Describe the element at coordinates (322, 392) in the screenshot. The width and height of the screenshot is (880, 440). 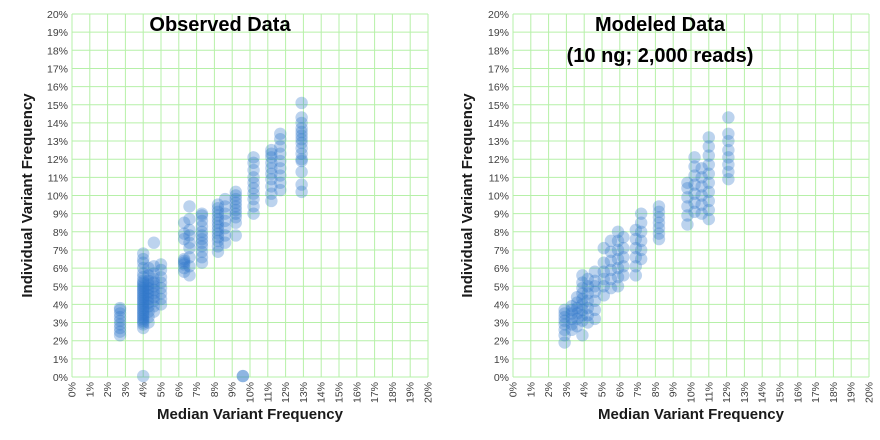
I see `x-tick-label: 14%` at that location.